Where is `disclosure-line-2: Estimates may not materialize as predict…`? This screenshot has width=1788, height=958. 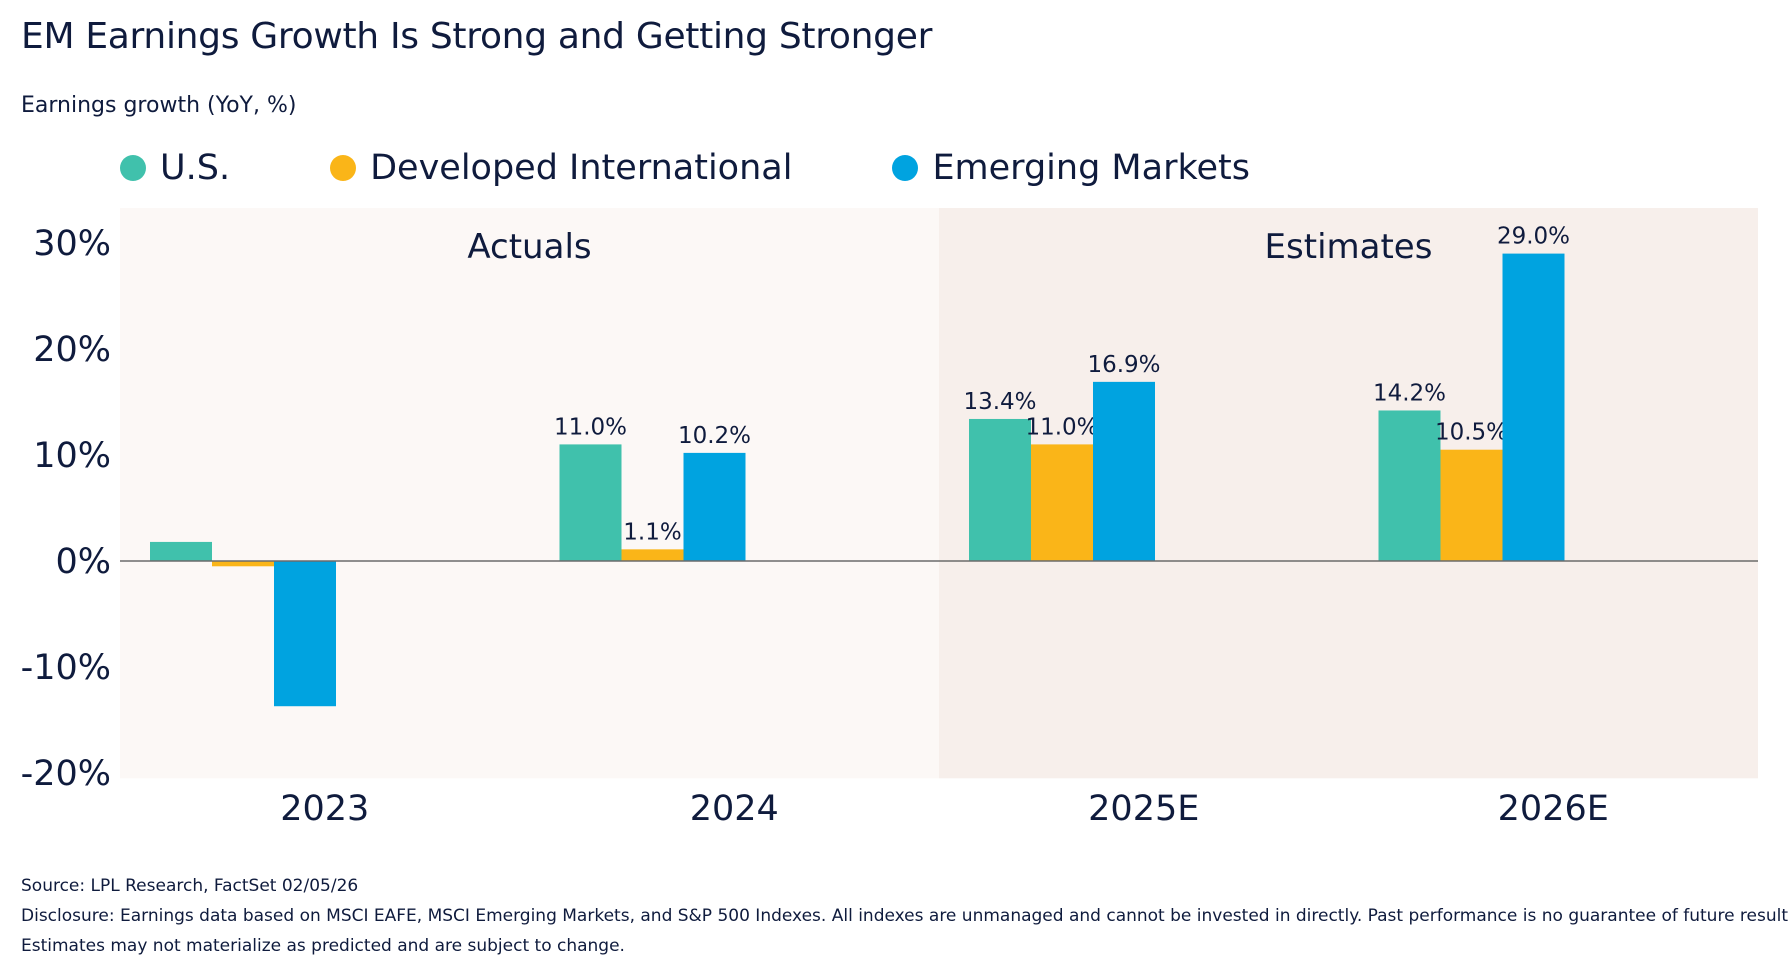 disclosure-line-2: Estimates may not materialize as predict… is located at coordinates (323, 946).